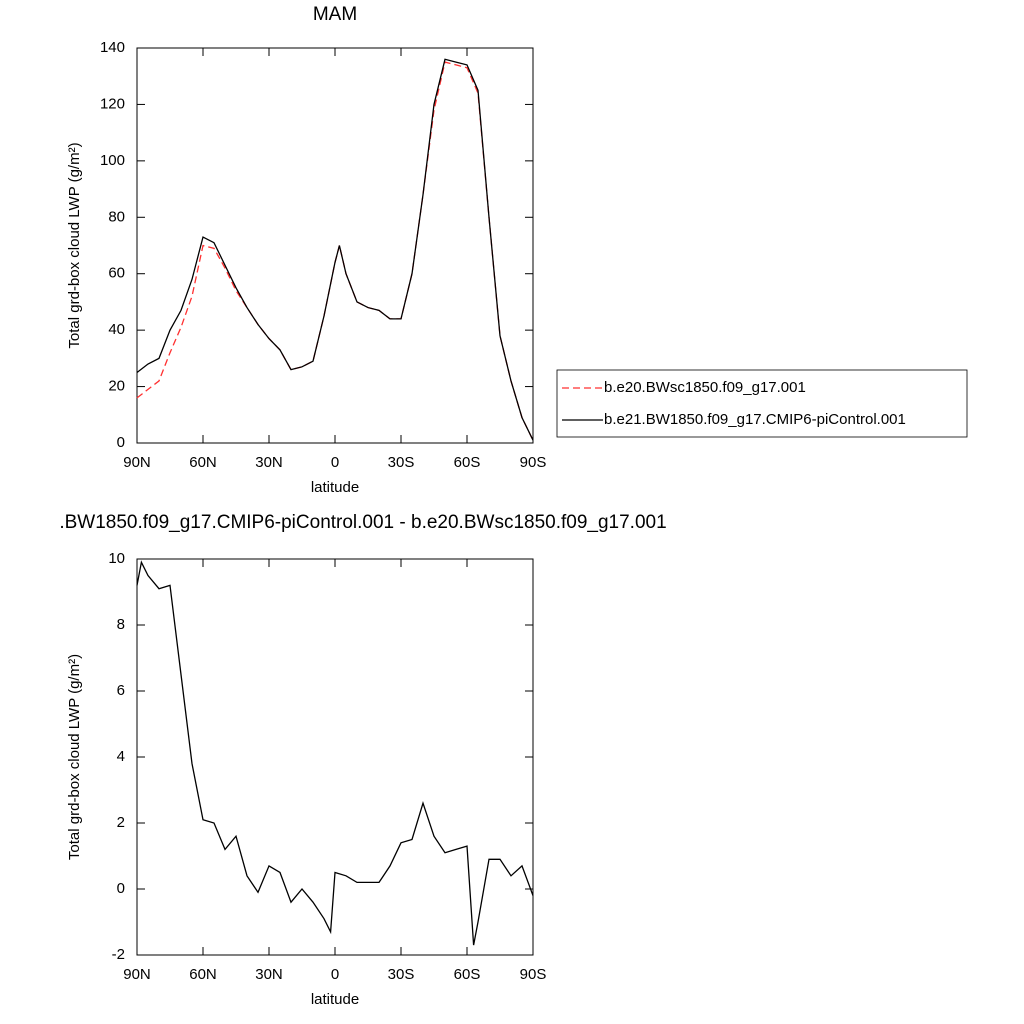  What do you see at coordinates (112, 103) in the screenshot?
I see `y-tick-label: 120` at bounding box center [112, 103].